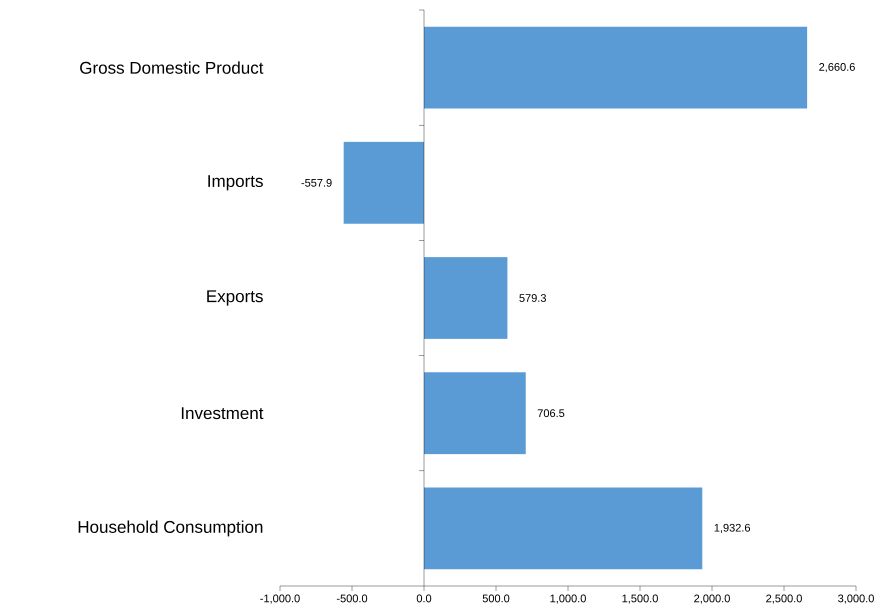  Describe the element at coordinates (170, 528) in the screenshot. I see `y-tick-label: Household Consumption` at that location.